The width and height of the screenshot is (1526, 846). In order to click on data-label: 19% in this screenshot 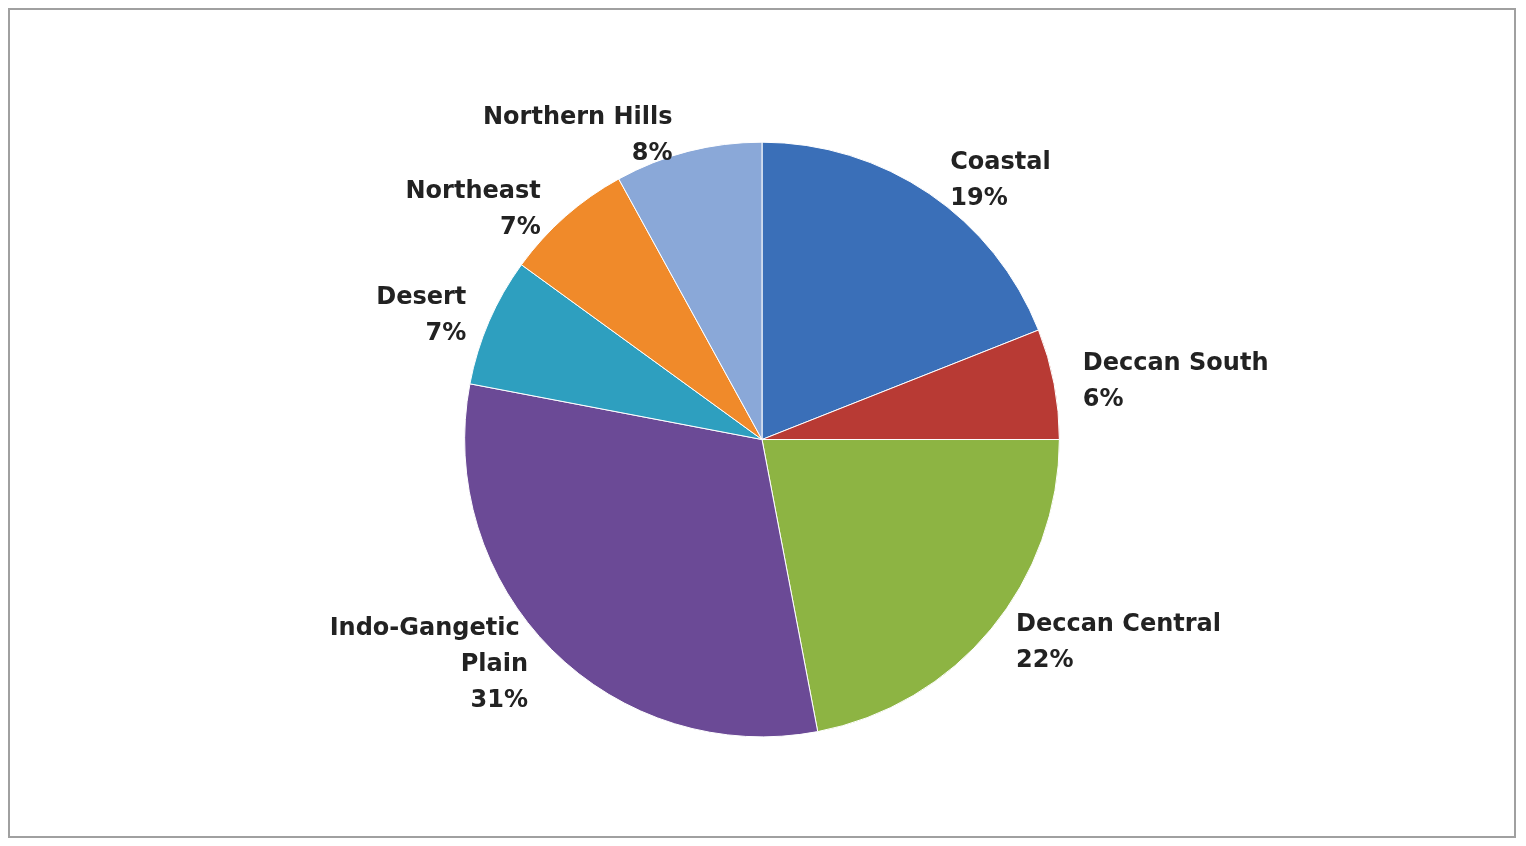, I will do `click(979, 196)`.